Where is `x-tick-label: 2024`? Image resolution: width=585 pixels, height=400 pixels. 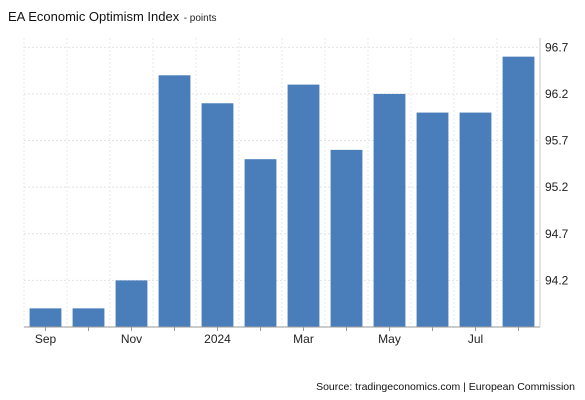
x-tick-label: 2024 is located at coordinates (217, 339).